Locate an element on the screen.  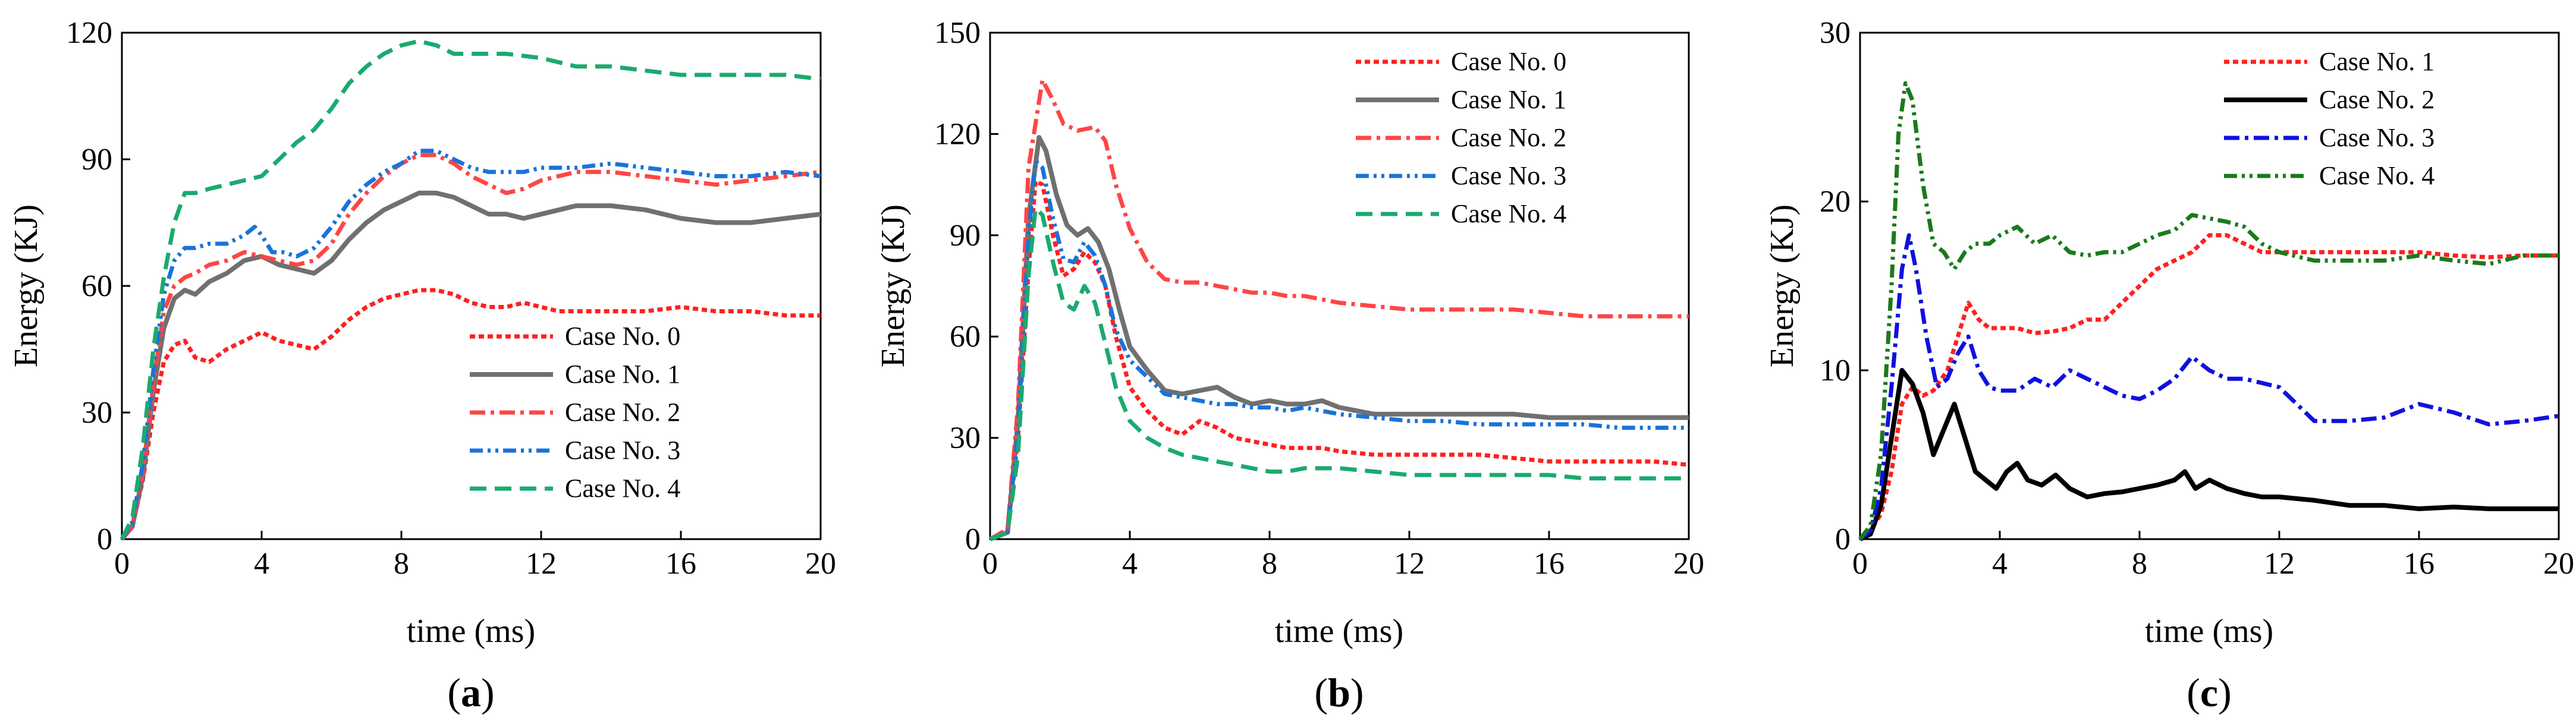
panel-c-label: (c) is located at coordinates (2209, 692).